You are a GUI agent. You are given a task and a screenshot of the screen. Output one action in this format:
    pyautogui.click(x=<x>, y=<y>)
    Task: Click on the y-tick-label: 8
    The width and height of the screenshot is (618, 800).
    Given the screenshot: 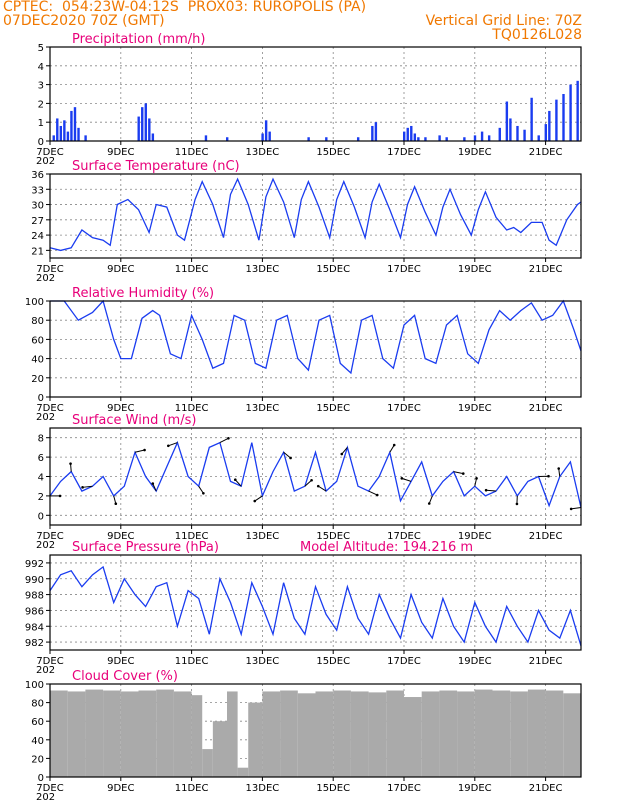 What is the action you would take?
    pyautogui.click(x=41, y=439)
    